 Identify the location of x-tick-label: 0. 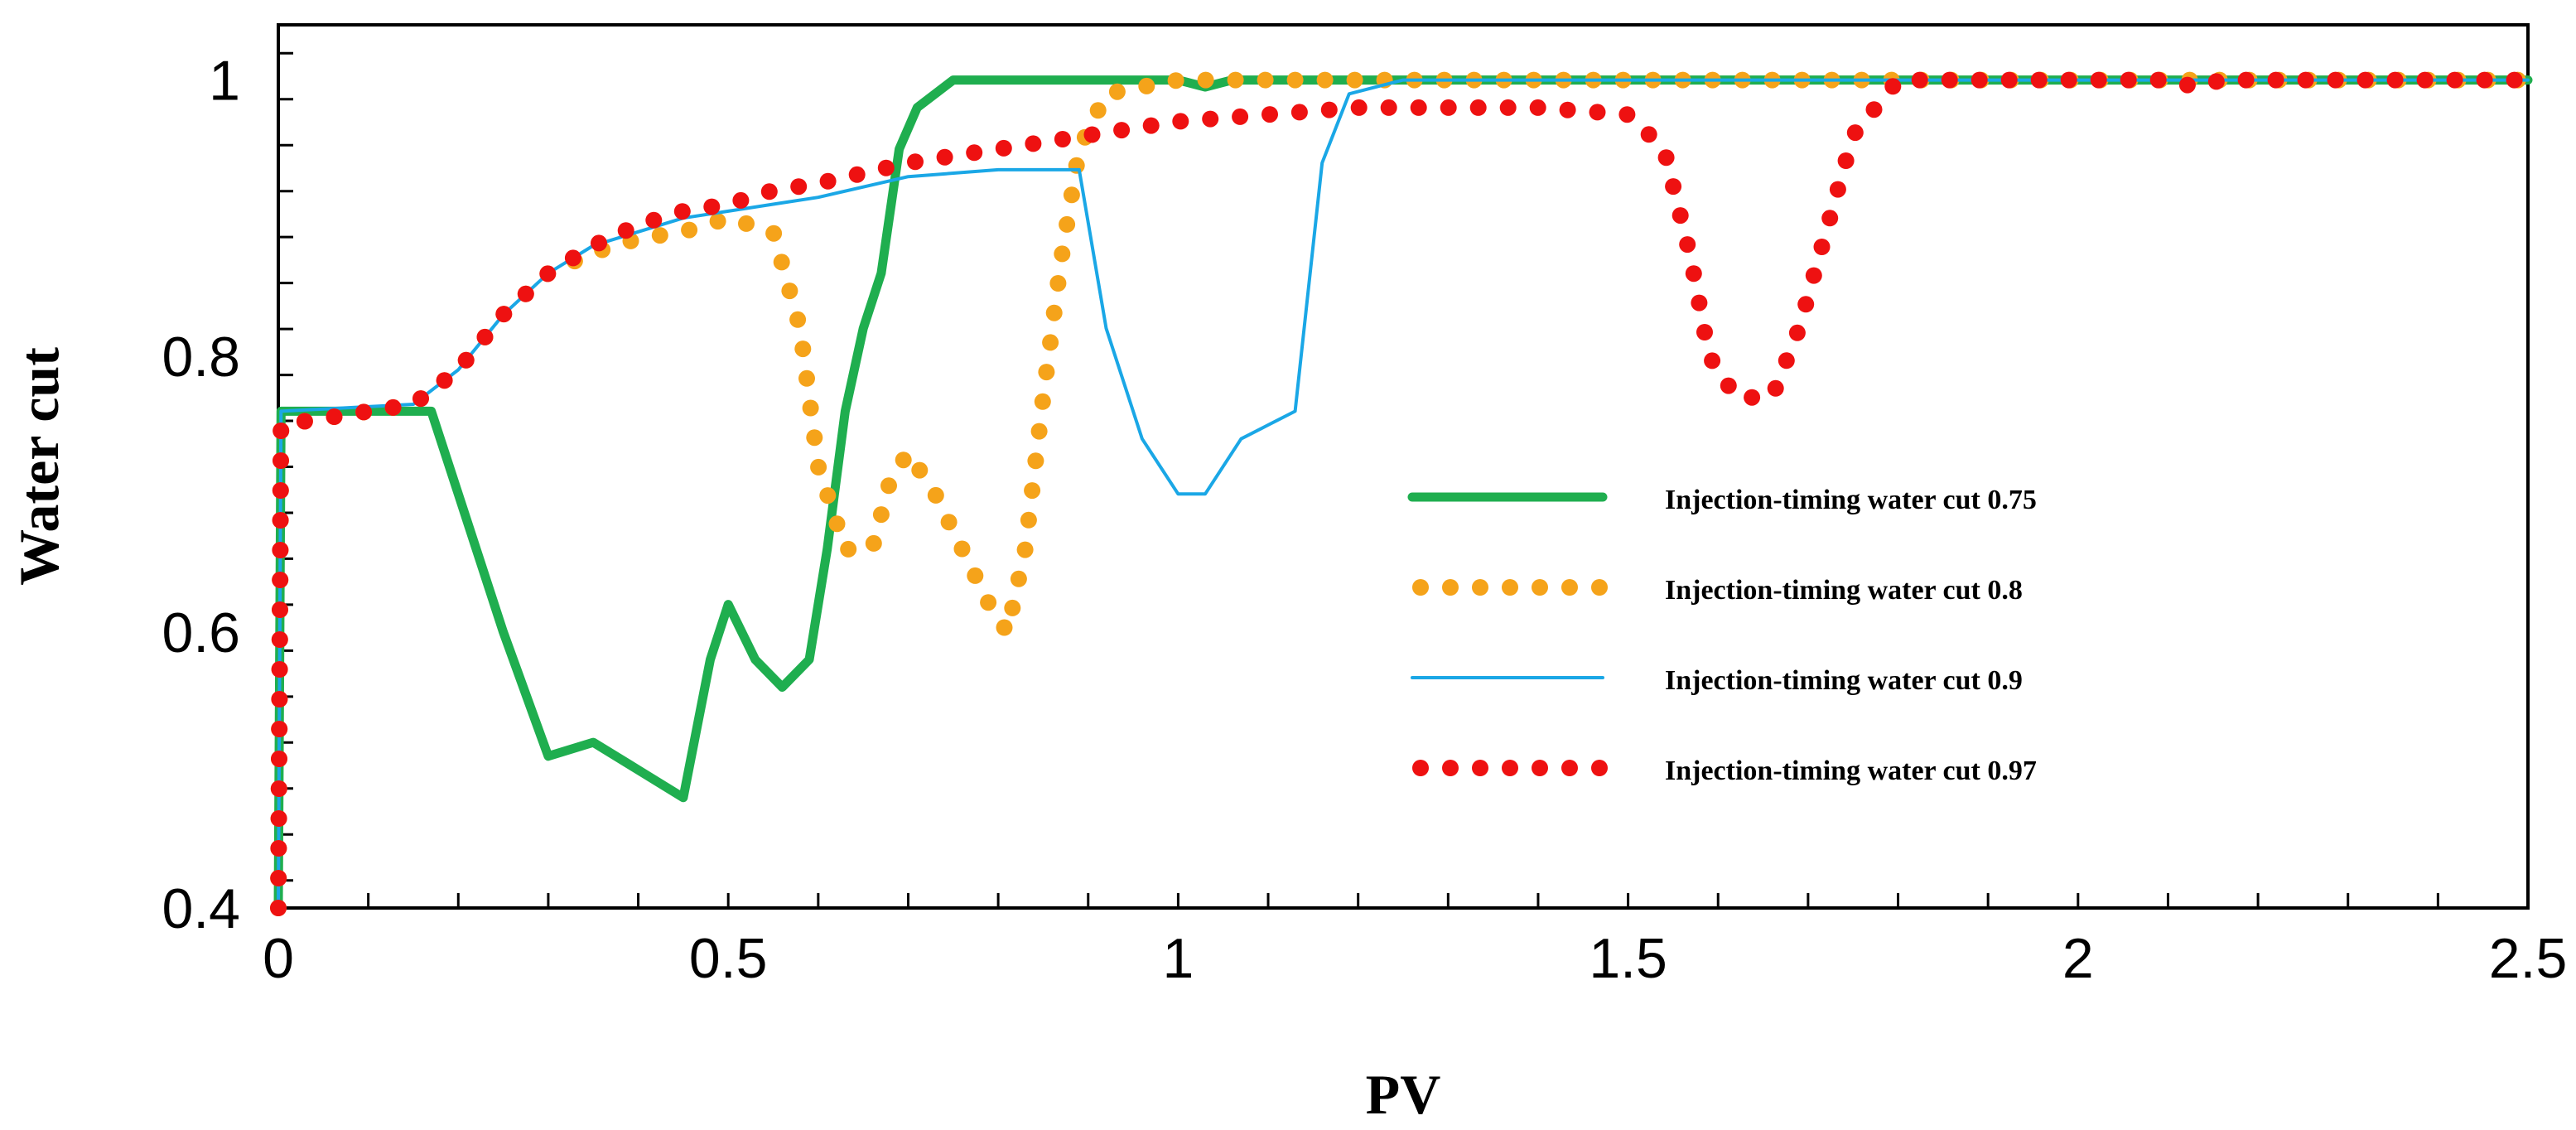
(278, 958).